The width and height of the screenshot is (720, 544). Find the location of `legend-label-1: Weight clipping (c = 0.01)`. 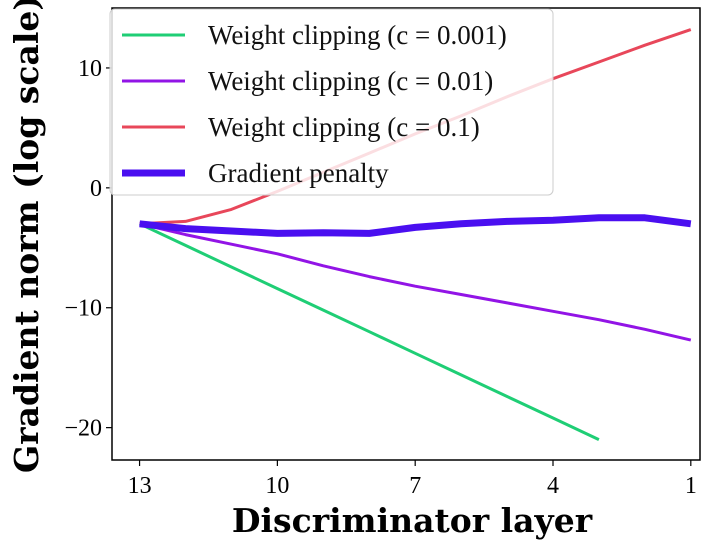

legend-label-1: Weight clipping (c = 0.01) is located at coordinates (350, 81).